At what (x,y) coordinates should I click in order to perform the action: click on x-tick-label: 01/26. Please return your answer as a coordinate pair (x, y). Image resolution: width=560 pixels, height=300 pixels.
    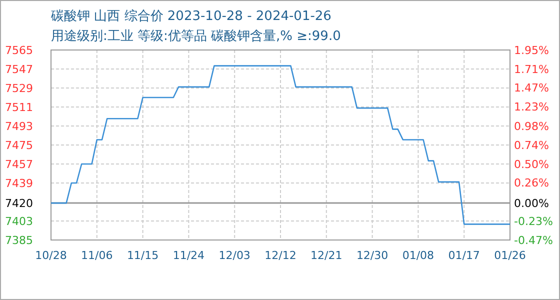
    Looking at the image, I should click on (510, 255).